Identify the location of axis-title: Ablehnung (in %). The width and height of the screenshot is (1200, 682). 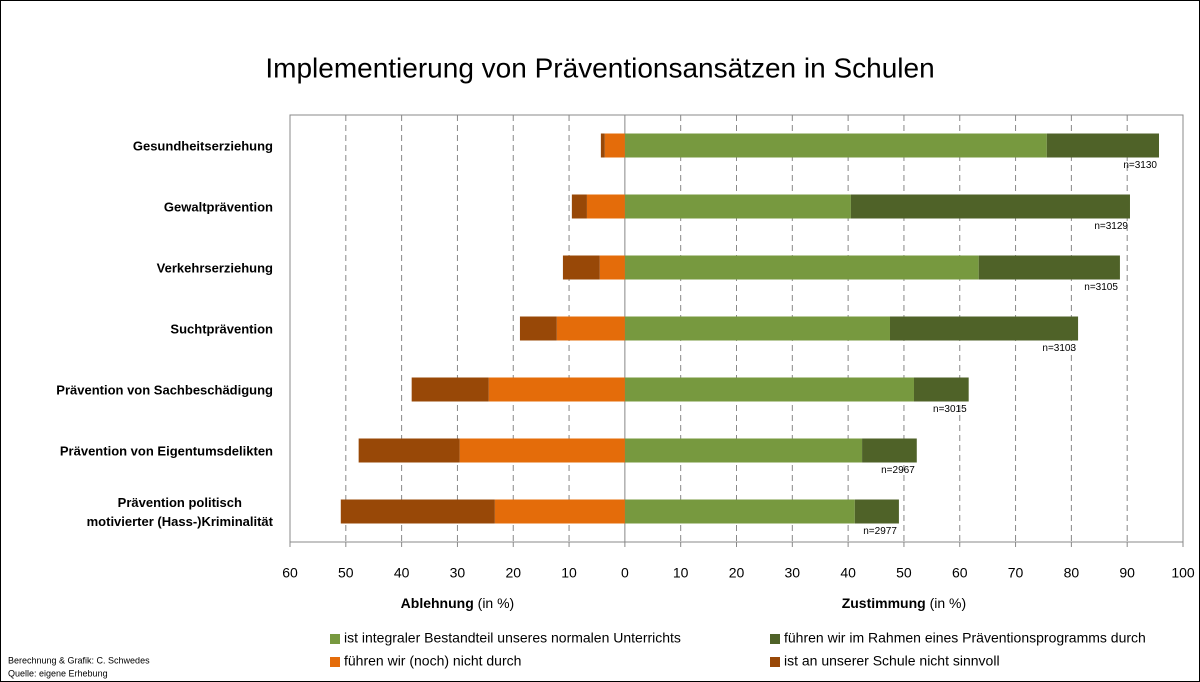
(458, 603).